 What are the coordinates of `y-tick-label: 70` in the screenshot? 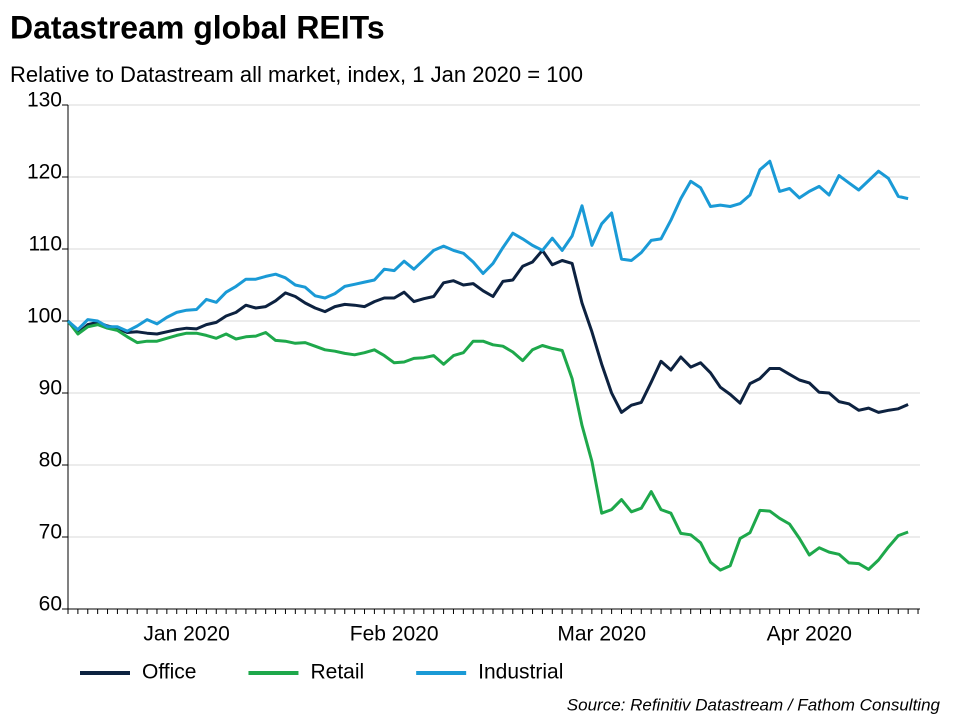 It's located at (50, 532).